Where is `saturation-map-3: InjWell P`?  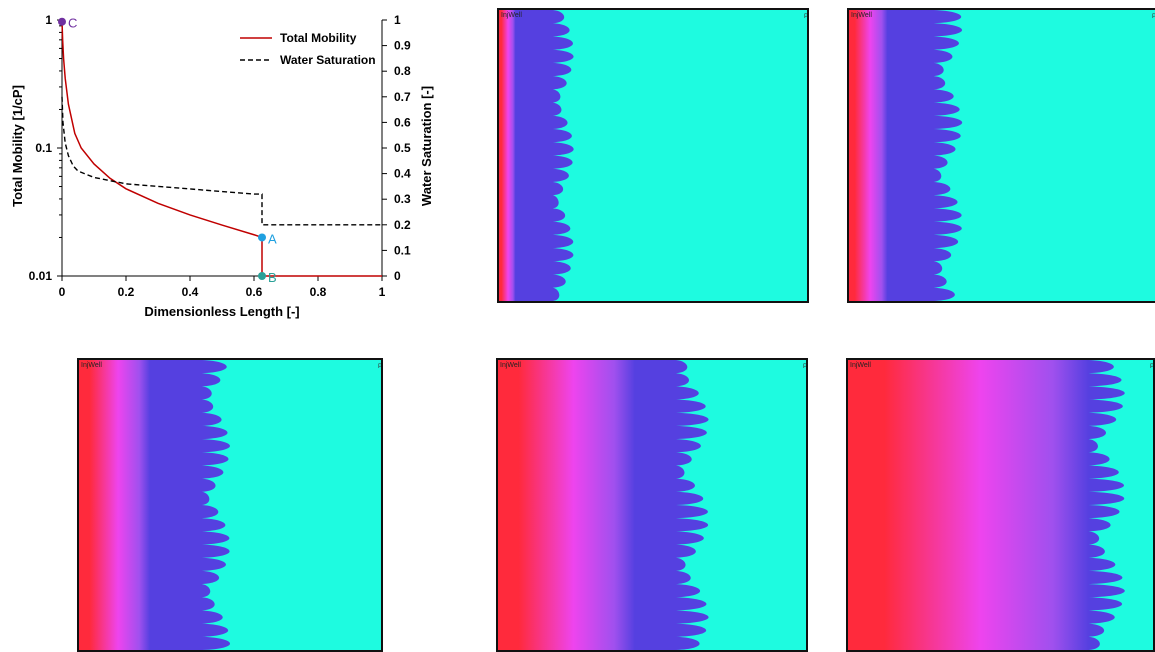 saturation-map-3: InjWell P is located at coordinates (230, 505).